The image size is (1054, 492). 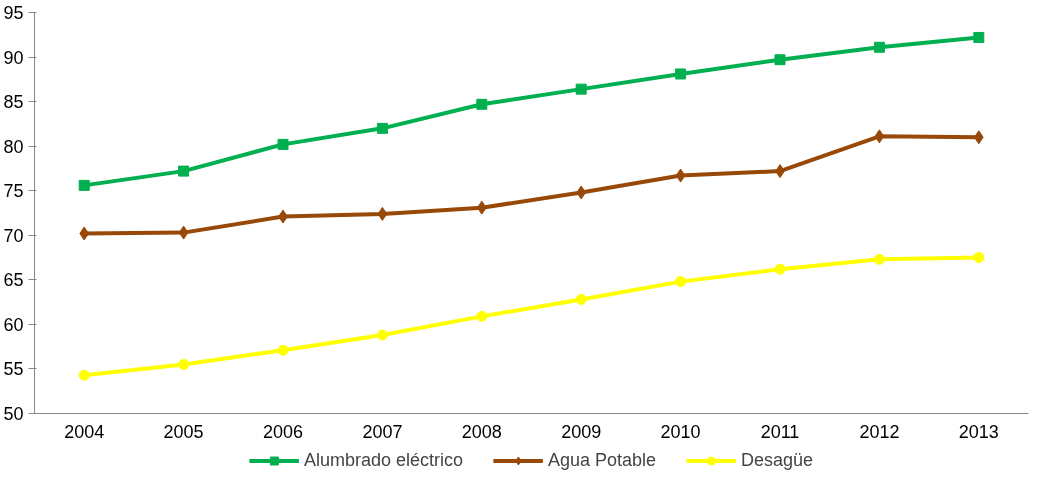 What do you see at coordinates (13, 146) in the screenshot?
I see `y-tick-label: 80` at bounding box center [13, 146].